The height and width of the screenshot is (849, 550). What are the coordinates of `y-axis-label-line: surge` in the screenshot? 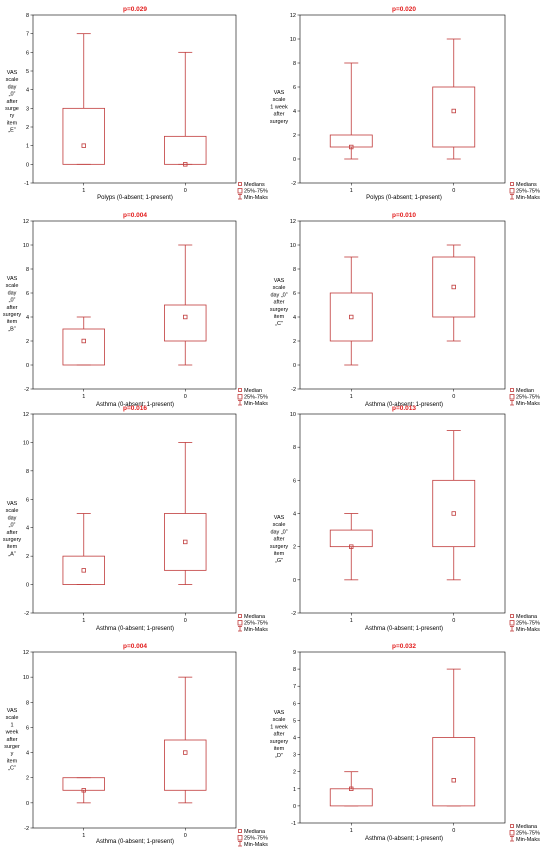 It's located at (12, 109).